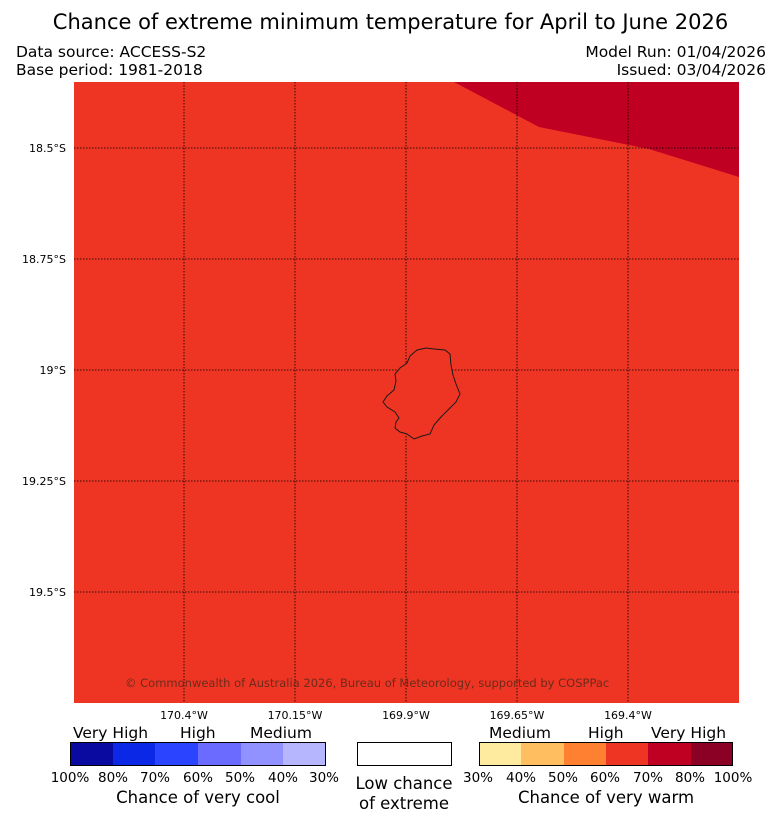 The width and height of the screenshot is (781, 827). What do you see at coordinates (295, 715) in the screenshot?
I see `lon-label-170-15: 170.15°W` at bounding box center [295, 715].